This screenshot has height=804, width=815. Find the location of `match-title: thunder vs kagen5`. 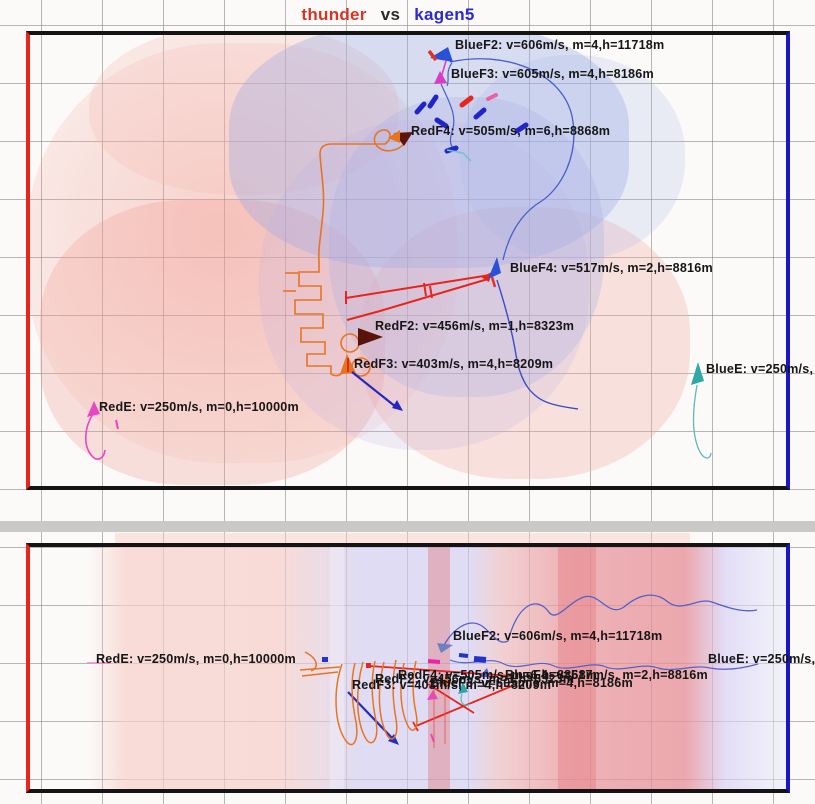

match-title: thunder vs kagen5 is located at coordinates (388, 15).